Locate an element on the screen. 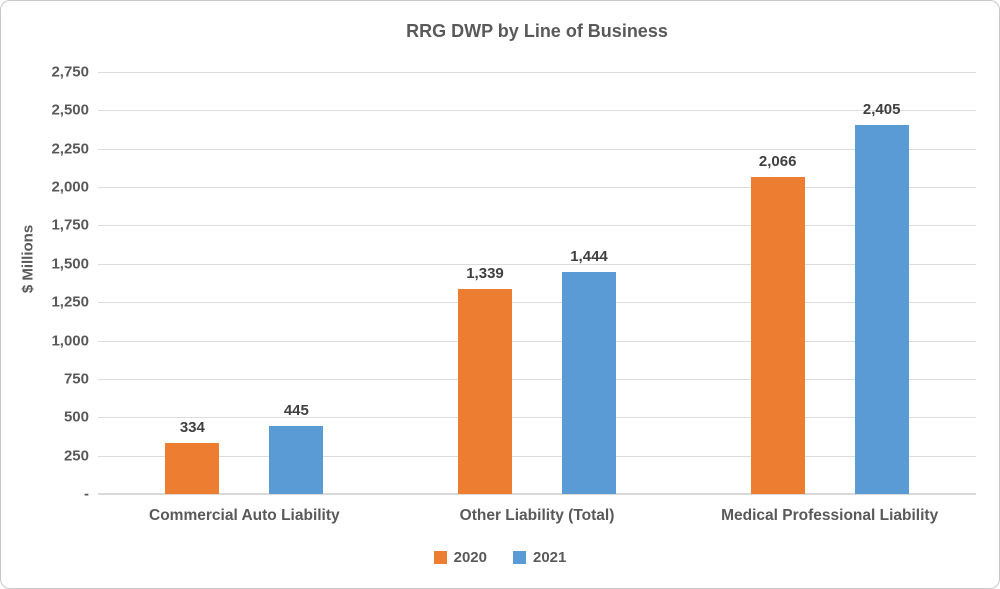 The width and height of the screenshot is (1000, 589). bar-data-label-2020-other-liability-total: 1,339 is located at coordinates (485, 273).